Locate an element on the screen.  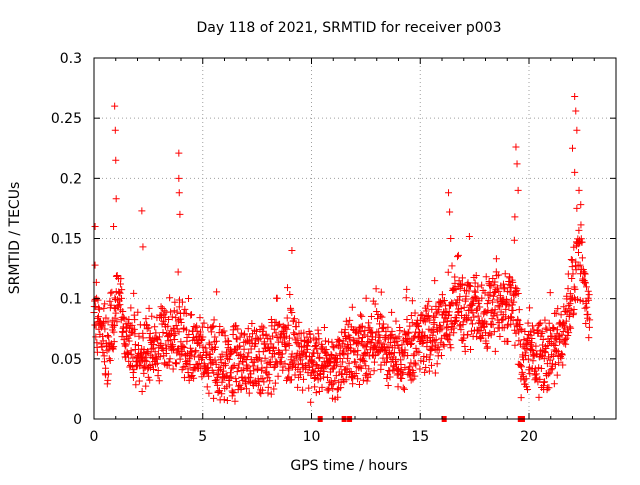
x-tick-label: 5 is located at coordinates (202, 437).